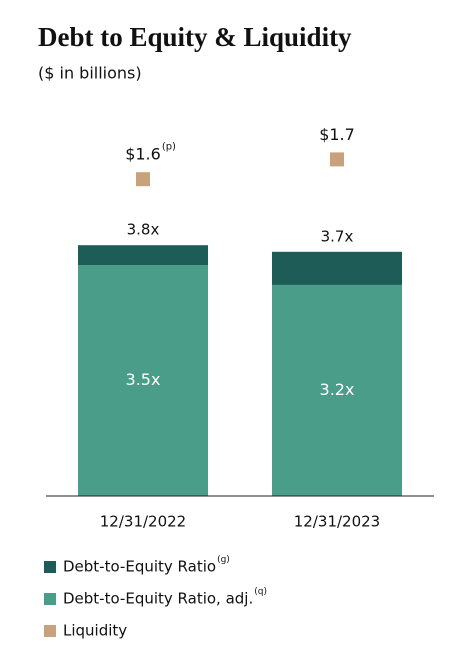  I want to click on value-label: 3.5x, so click(143, 379).